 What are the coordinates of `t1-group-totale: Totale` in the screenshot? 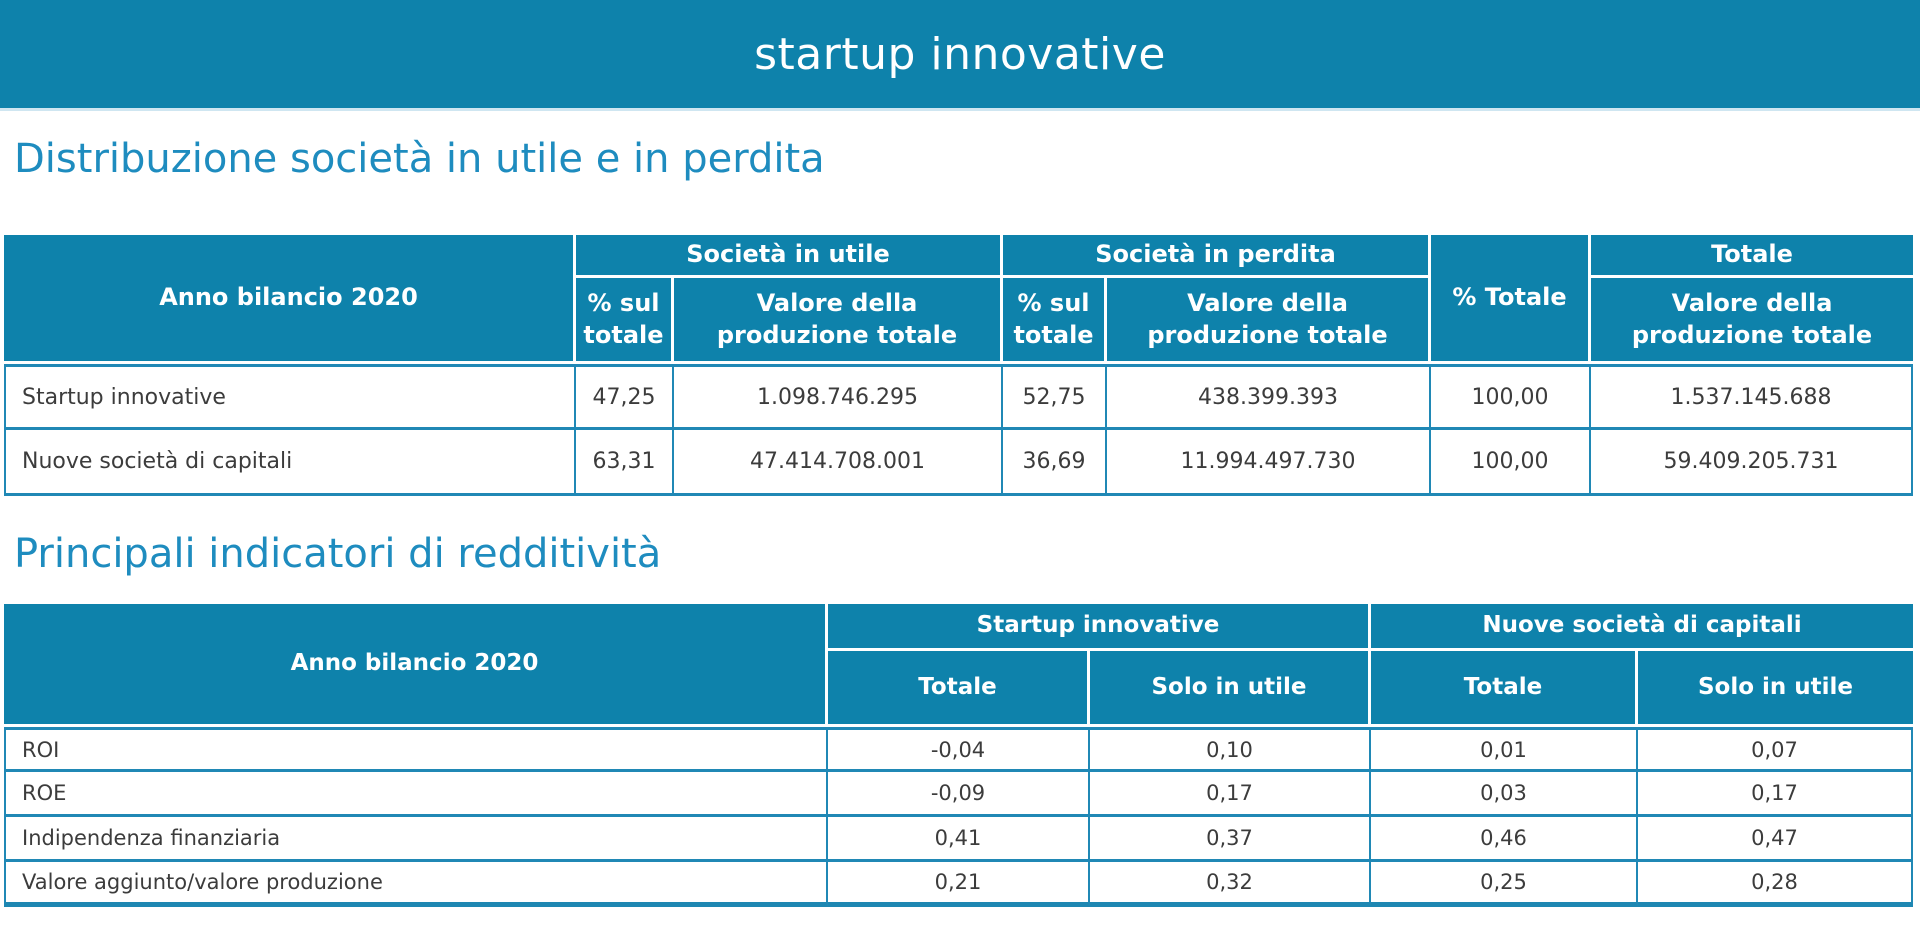 It's located at (1752, 256).